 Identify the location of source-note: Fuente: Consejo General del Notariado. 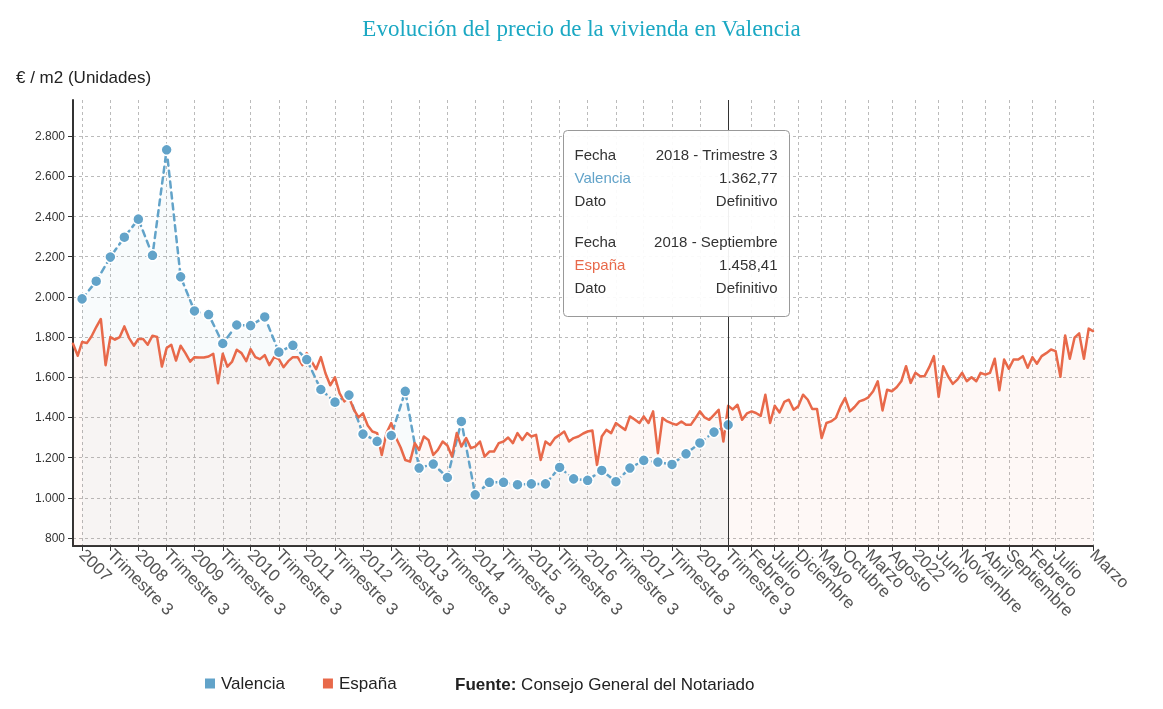
(605, 684).